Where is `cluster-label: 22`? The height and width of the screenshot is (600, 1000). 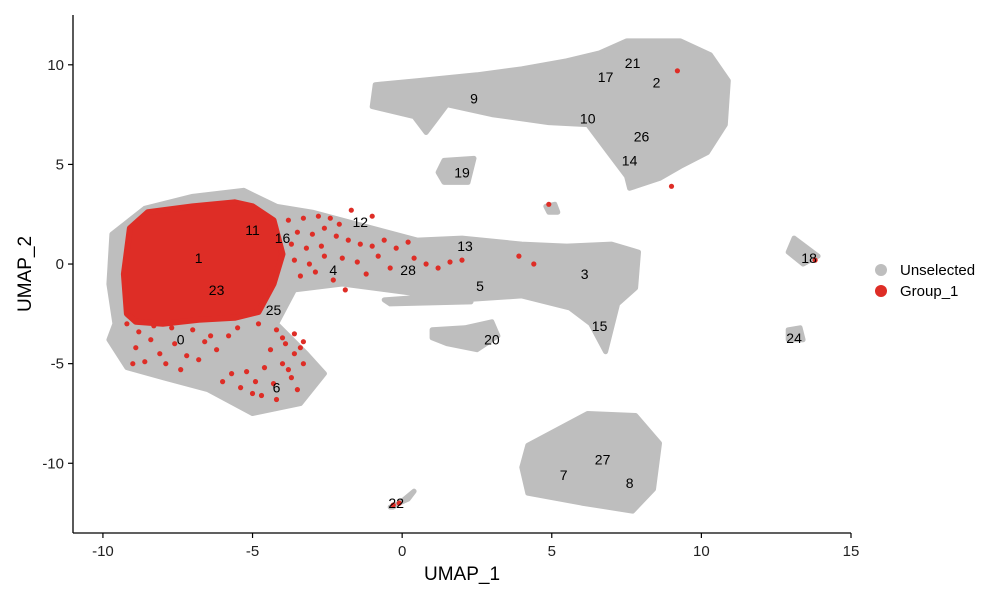 cluster-label: 22 is located at coordinates (396, 503).